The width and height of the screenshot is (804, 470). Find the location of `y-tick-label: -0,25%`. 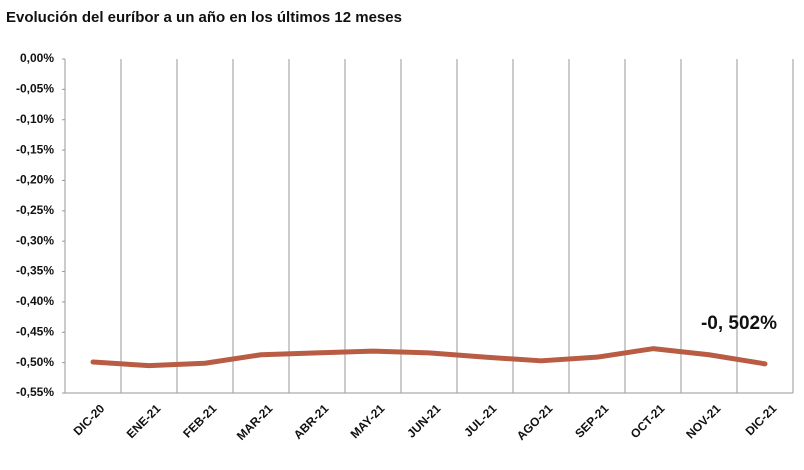

y-tick-label: -0,25% is located at coordinates (35, 210).